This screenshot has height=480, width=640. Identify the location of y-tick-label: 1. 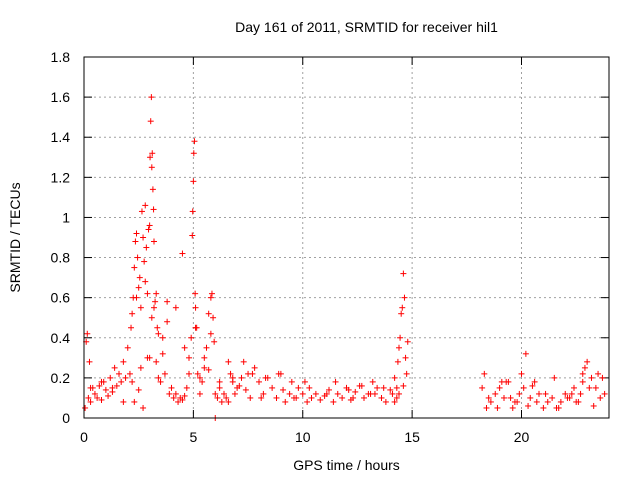
(66, 217).